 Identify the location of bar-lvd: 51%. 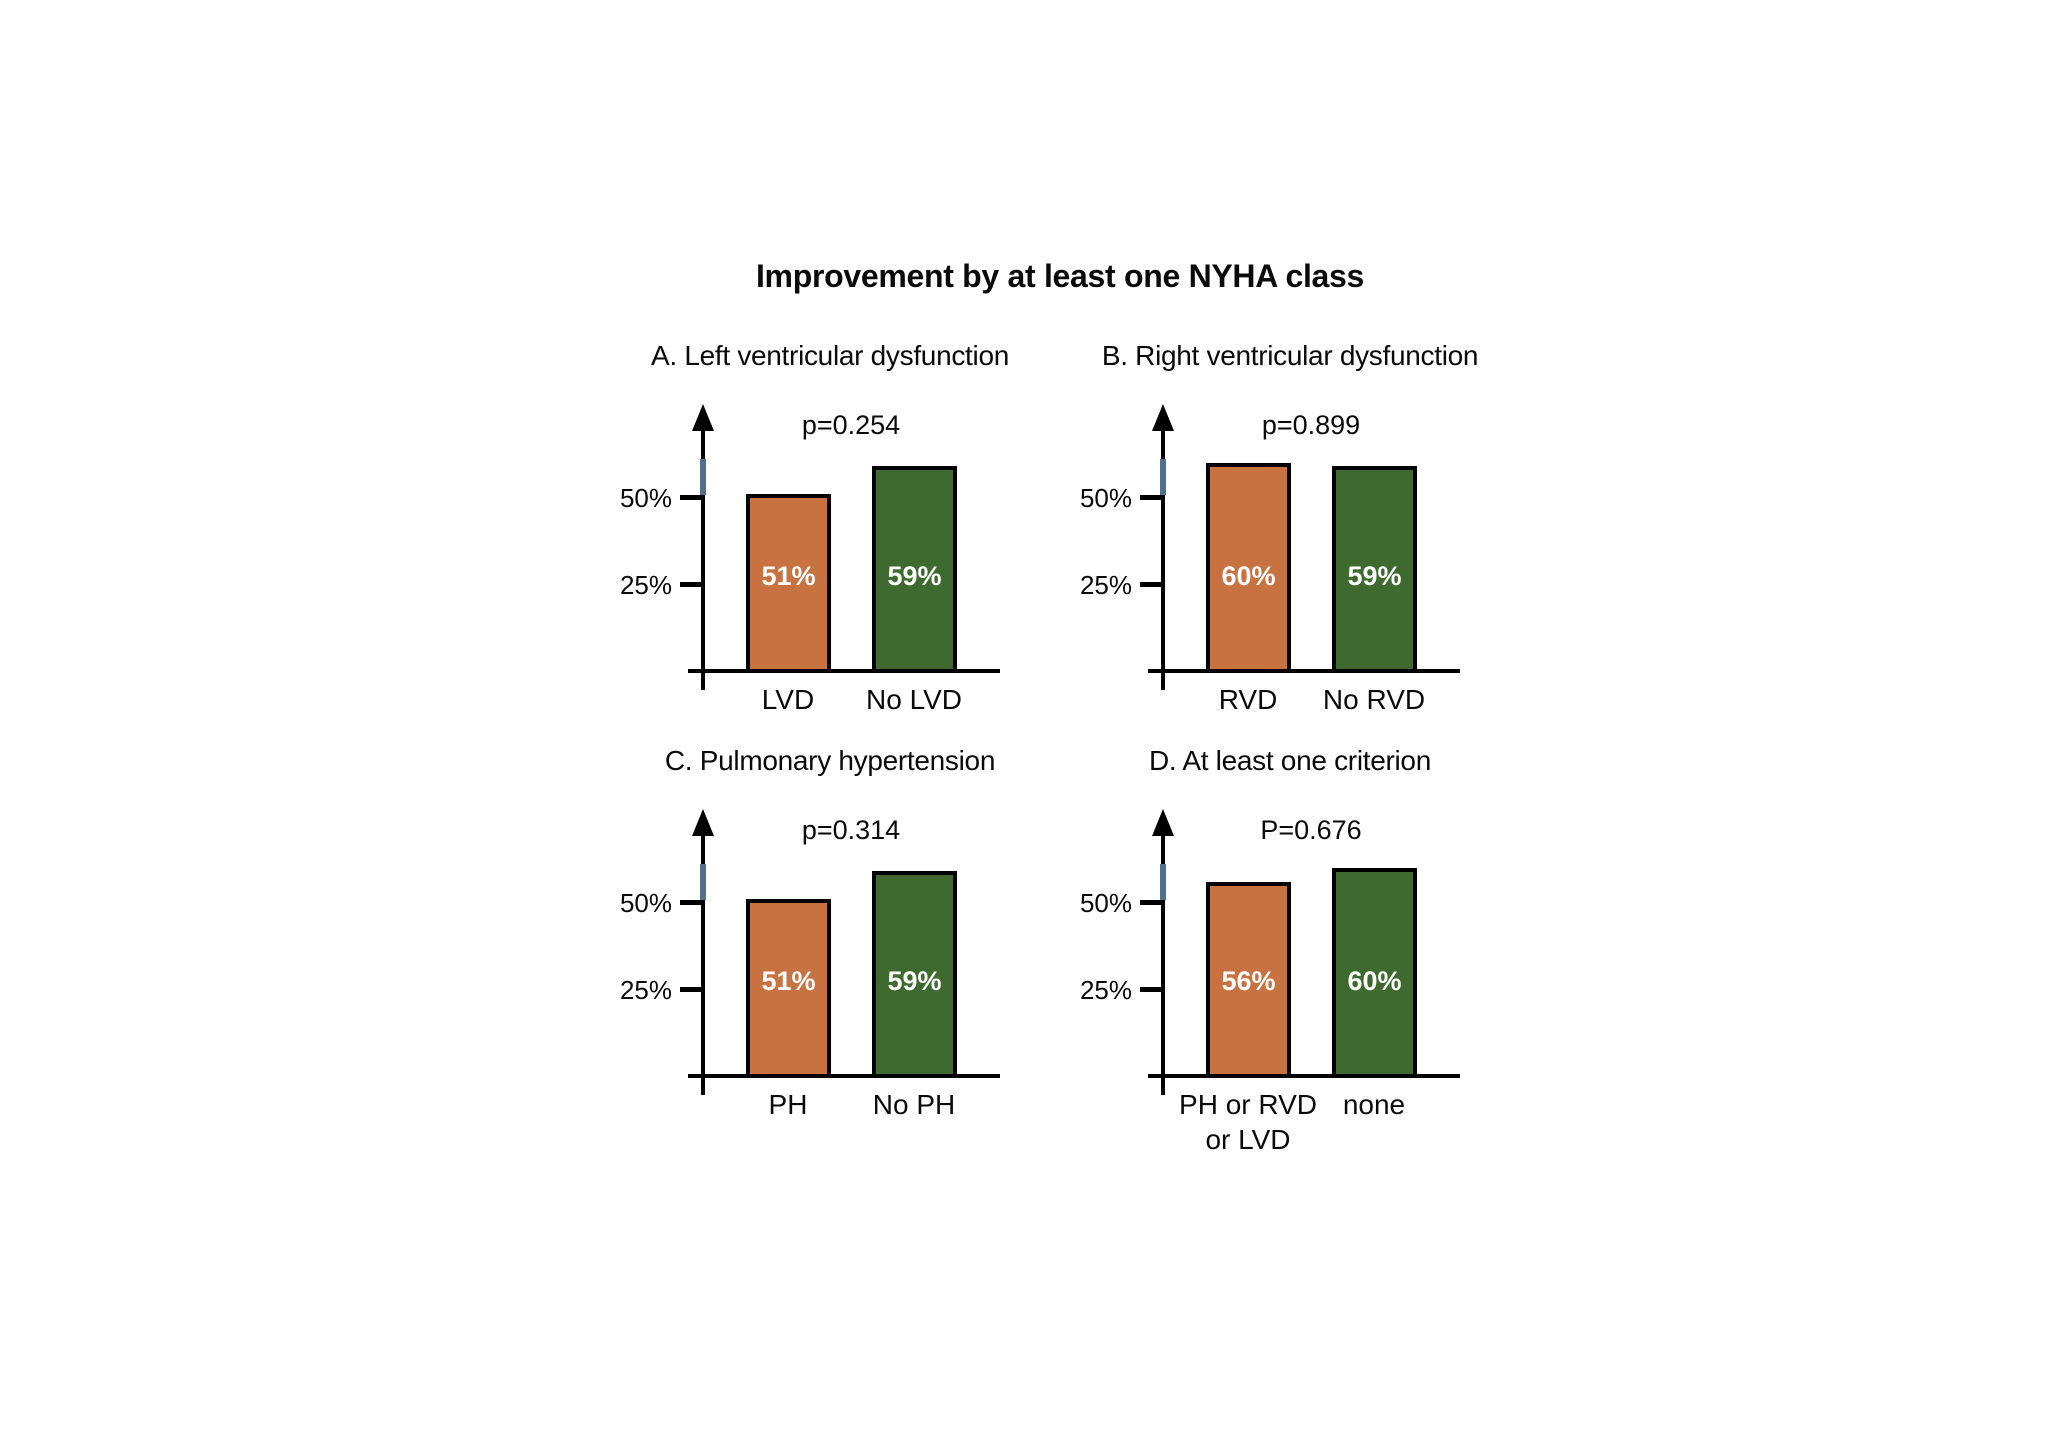
(788, 583).